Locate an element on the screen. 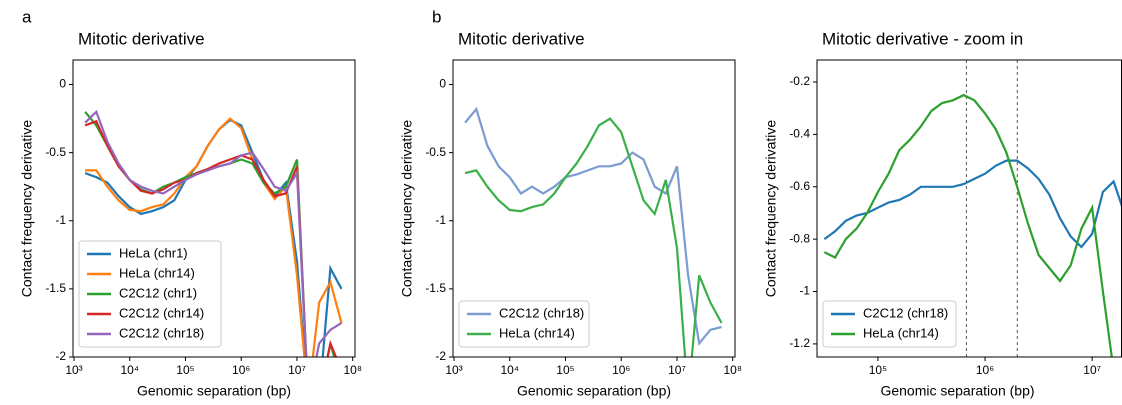 The image size is (1122, 405). panel-label: b is located at coordinates (436, 16).